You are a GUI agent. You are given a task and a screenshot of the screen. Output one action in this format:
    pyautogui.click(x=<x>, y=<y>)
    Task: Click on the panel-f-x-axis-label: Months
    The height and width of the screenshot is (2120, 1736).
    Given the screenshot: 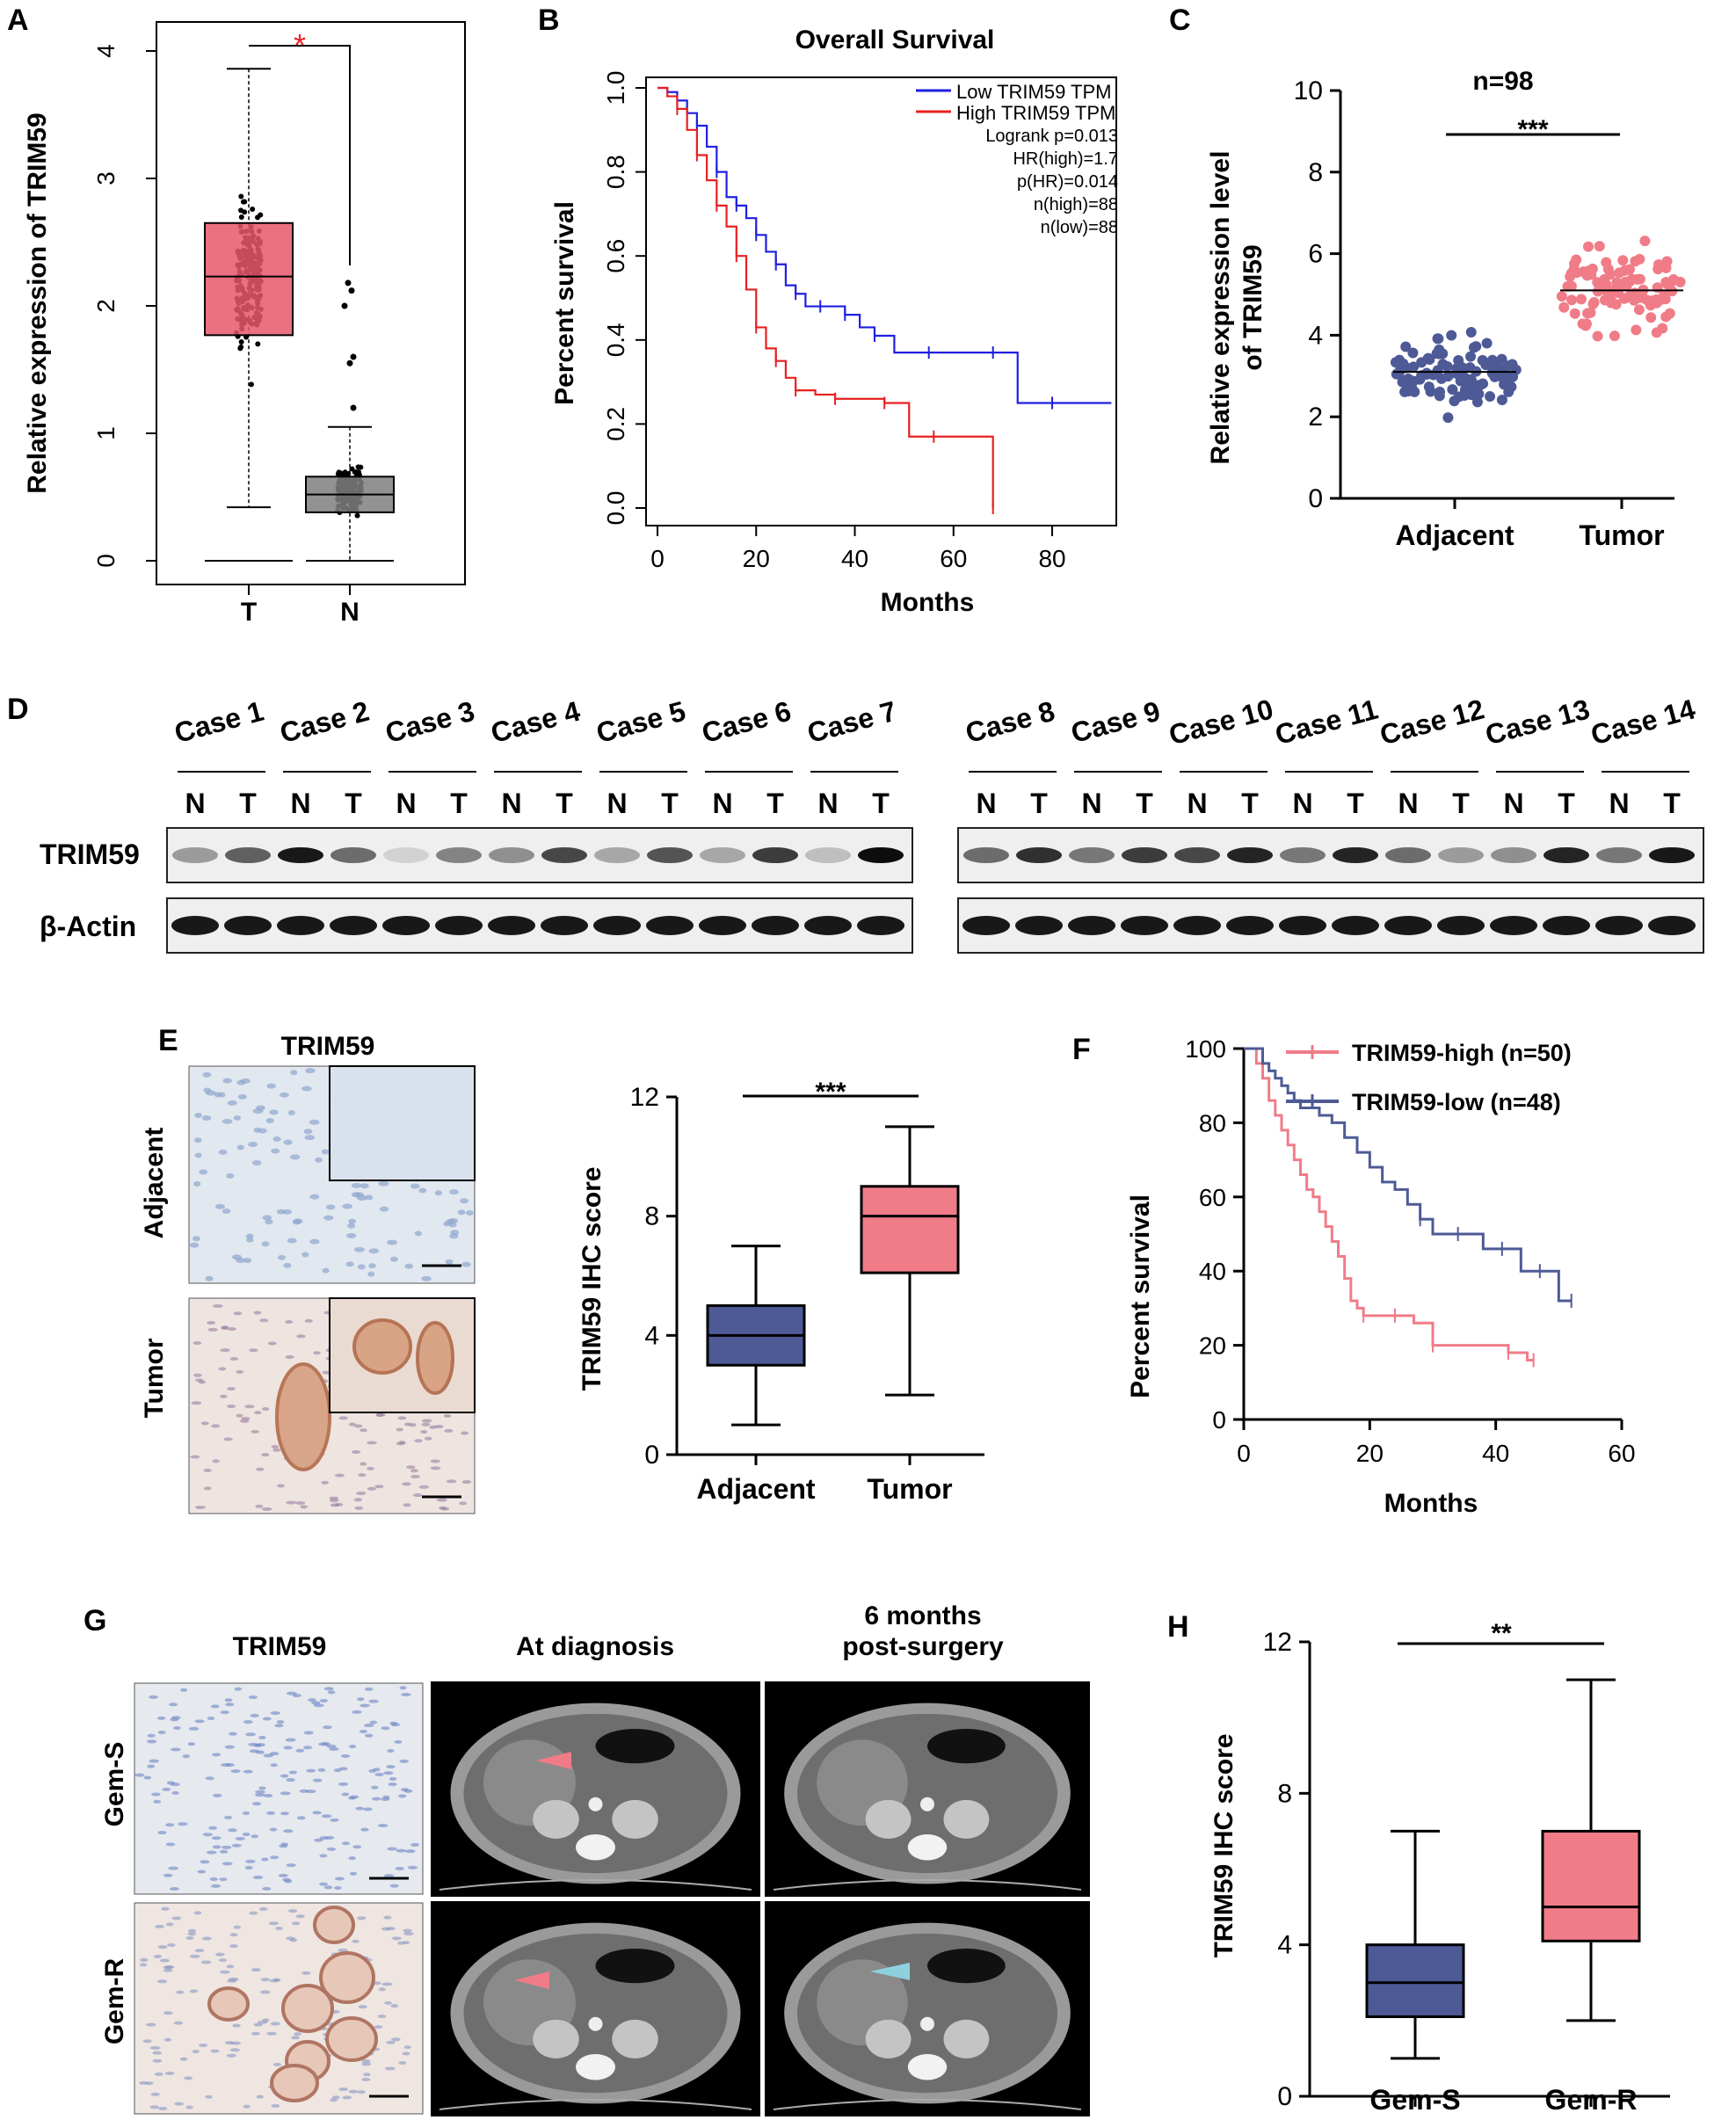 What is the action you would take?
    pyautogui.click(x=1431, y=1503)
    